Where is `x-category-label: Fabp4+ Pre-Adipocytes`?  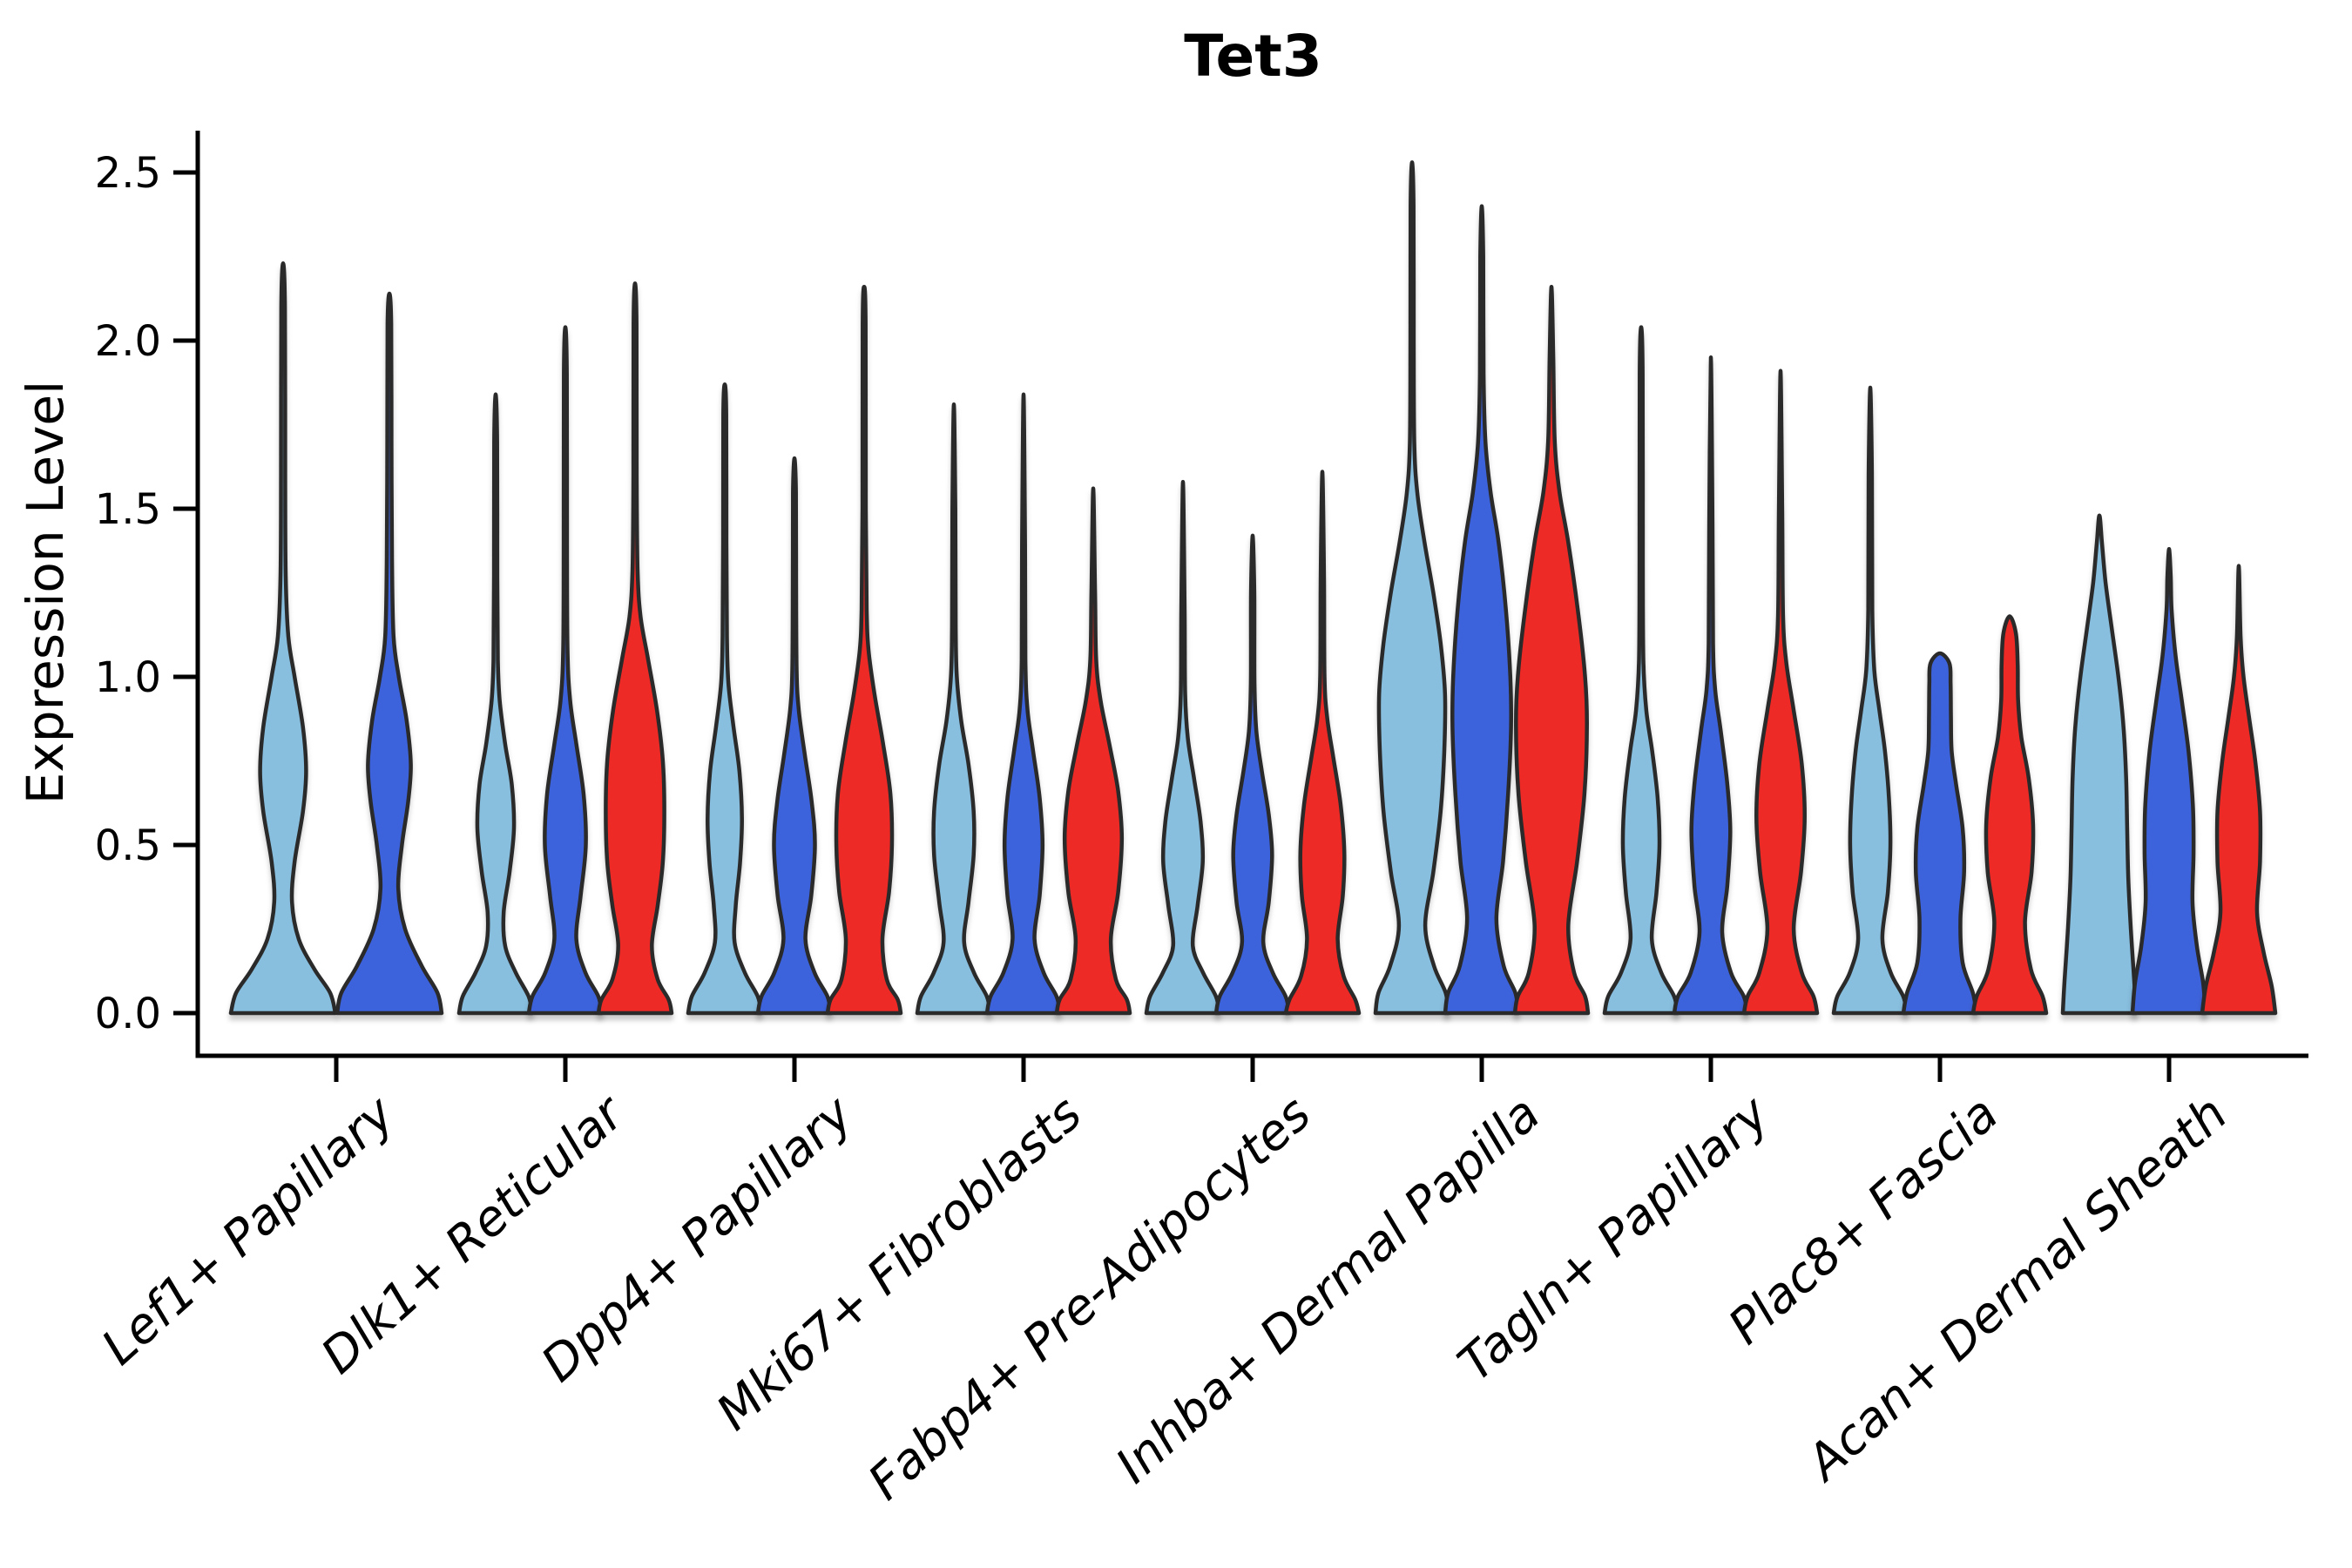
x-category-label: Fabp4+ Pre-Adipocytes is located at coordinates (1090, 1298).